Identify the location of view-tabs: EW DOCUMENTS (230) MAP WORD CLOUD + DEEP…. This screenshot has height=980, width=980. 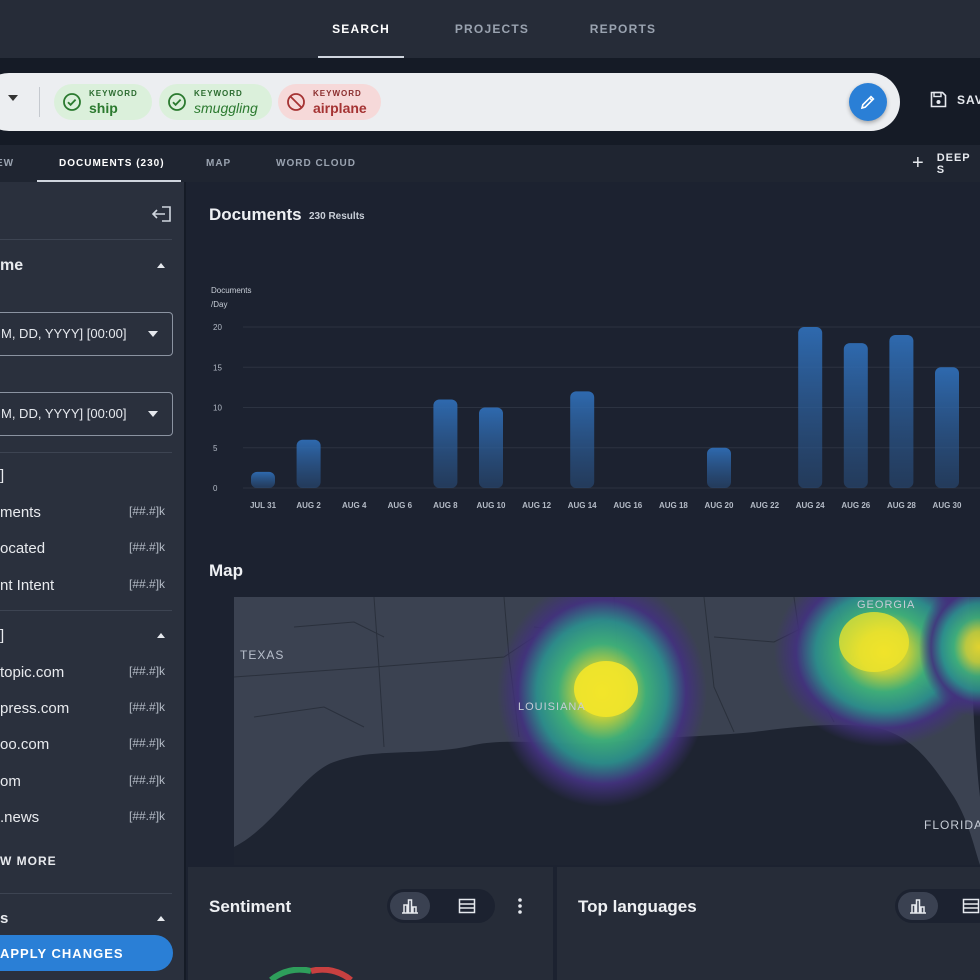
(490, 163).